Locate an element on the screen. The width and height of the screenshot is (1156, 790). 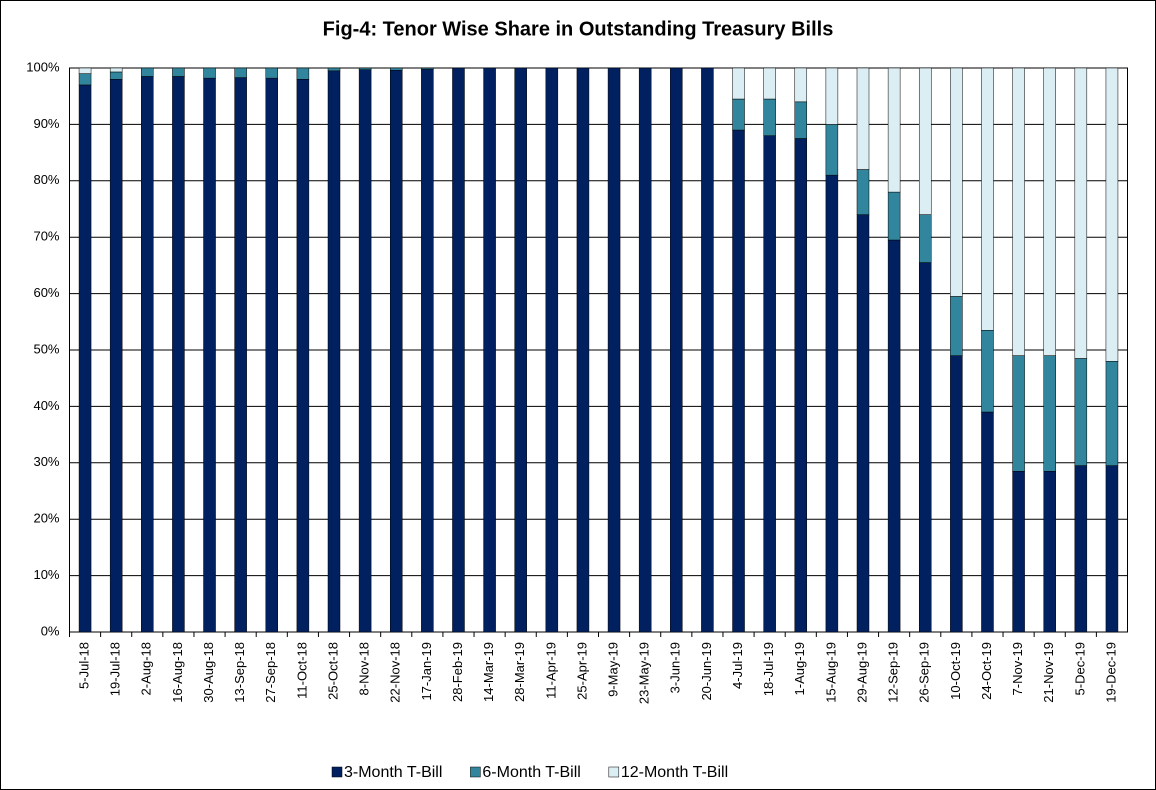
x-tick-label: 15-Aug-19 is located at coordinates (830, 672).